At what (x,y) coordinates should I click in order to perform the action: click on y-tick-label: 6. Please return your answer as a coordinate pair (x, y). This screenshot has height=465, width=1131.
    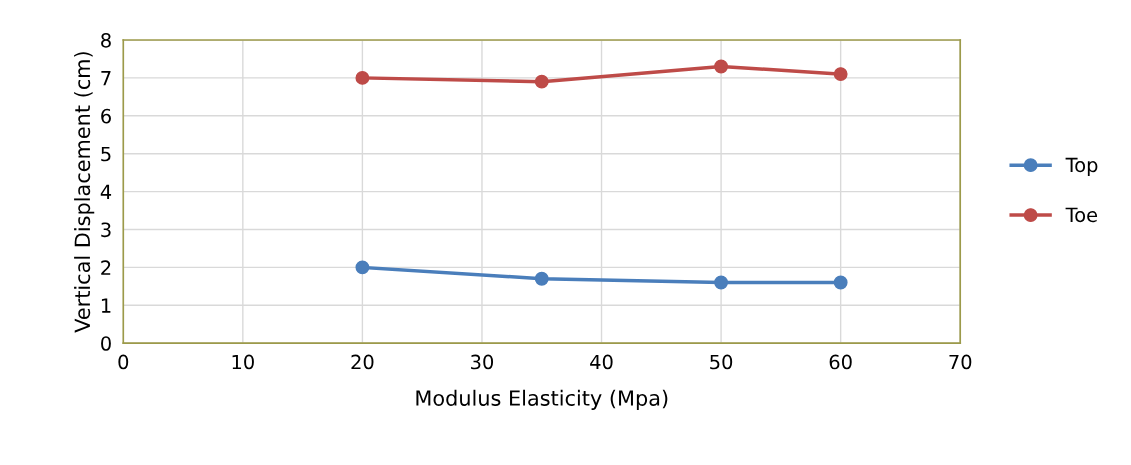
    Looking at the image, I should click on (106, 116).